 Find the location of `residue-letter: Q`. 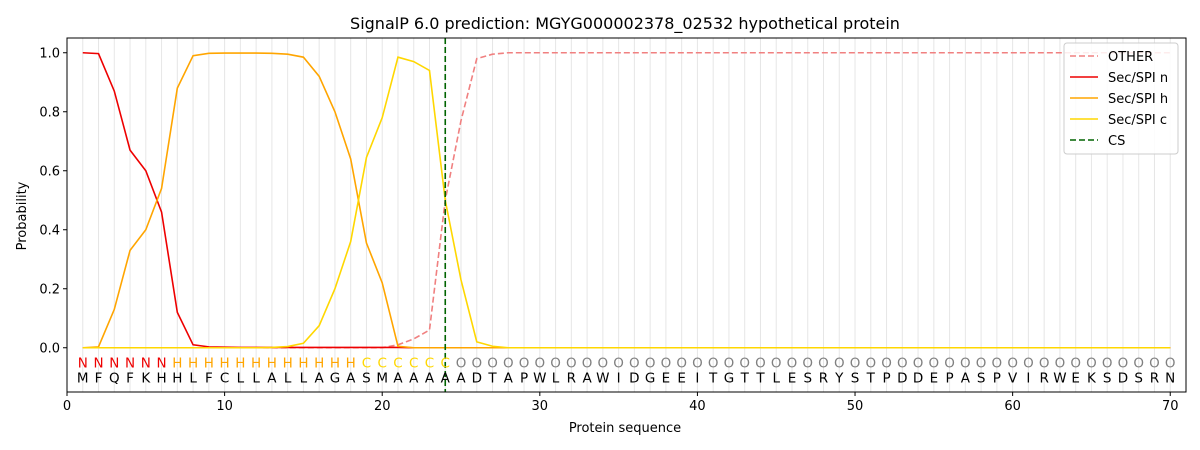

residue-letter: Q is located at coordinates (114, 378).